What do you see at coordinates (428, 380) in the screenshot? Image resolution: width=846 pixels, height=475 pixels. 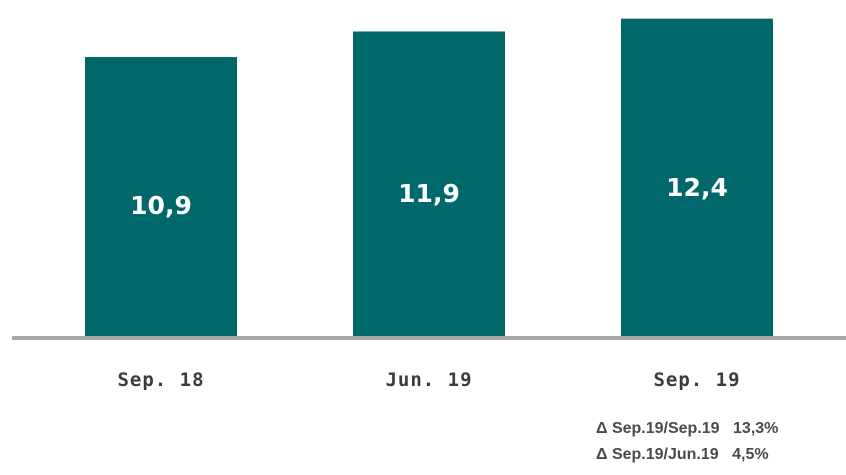 I see `category-label-2: Jun. 19` at bounding box center [428, 380].